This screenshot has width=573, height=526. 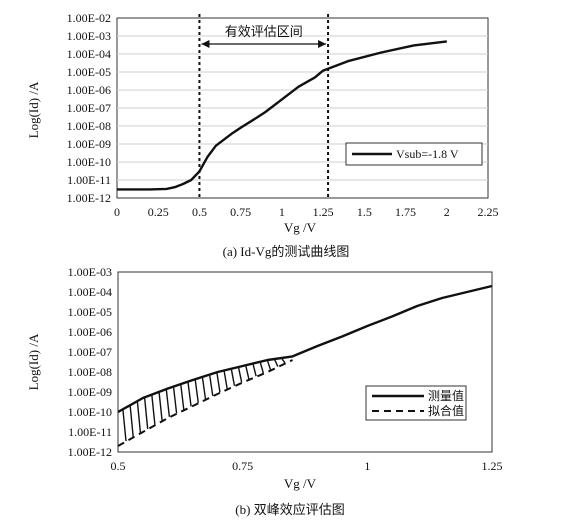 I want to click on chart-b-y-tick-label: 1.00E-03, so click(x=90, y=272).